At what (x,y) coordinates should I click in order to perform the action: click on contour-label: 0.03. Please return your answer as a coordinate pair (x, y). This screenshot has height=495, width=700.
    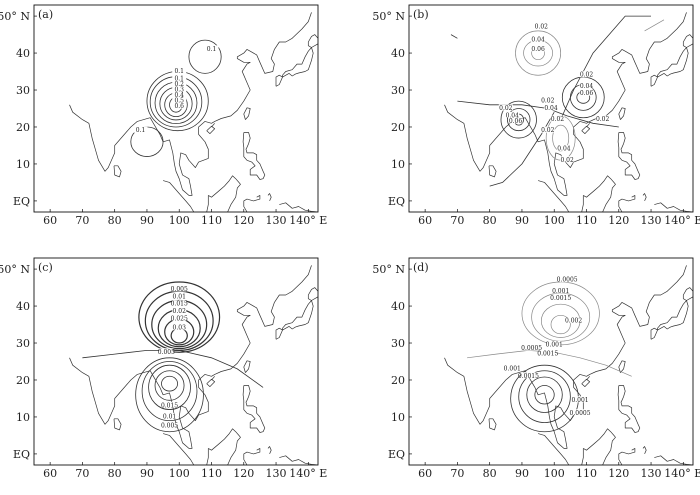
    Looking at the image, I should click on (180, 328).